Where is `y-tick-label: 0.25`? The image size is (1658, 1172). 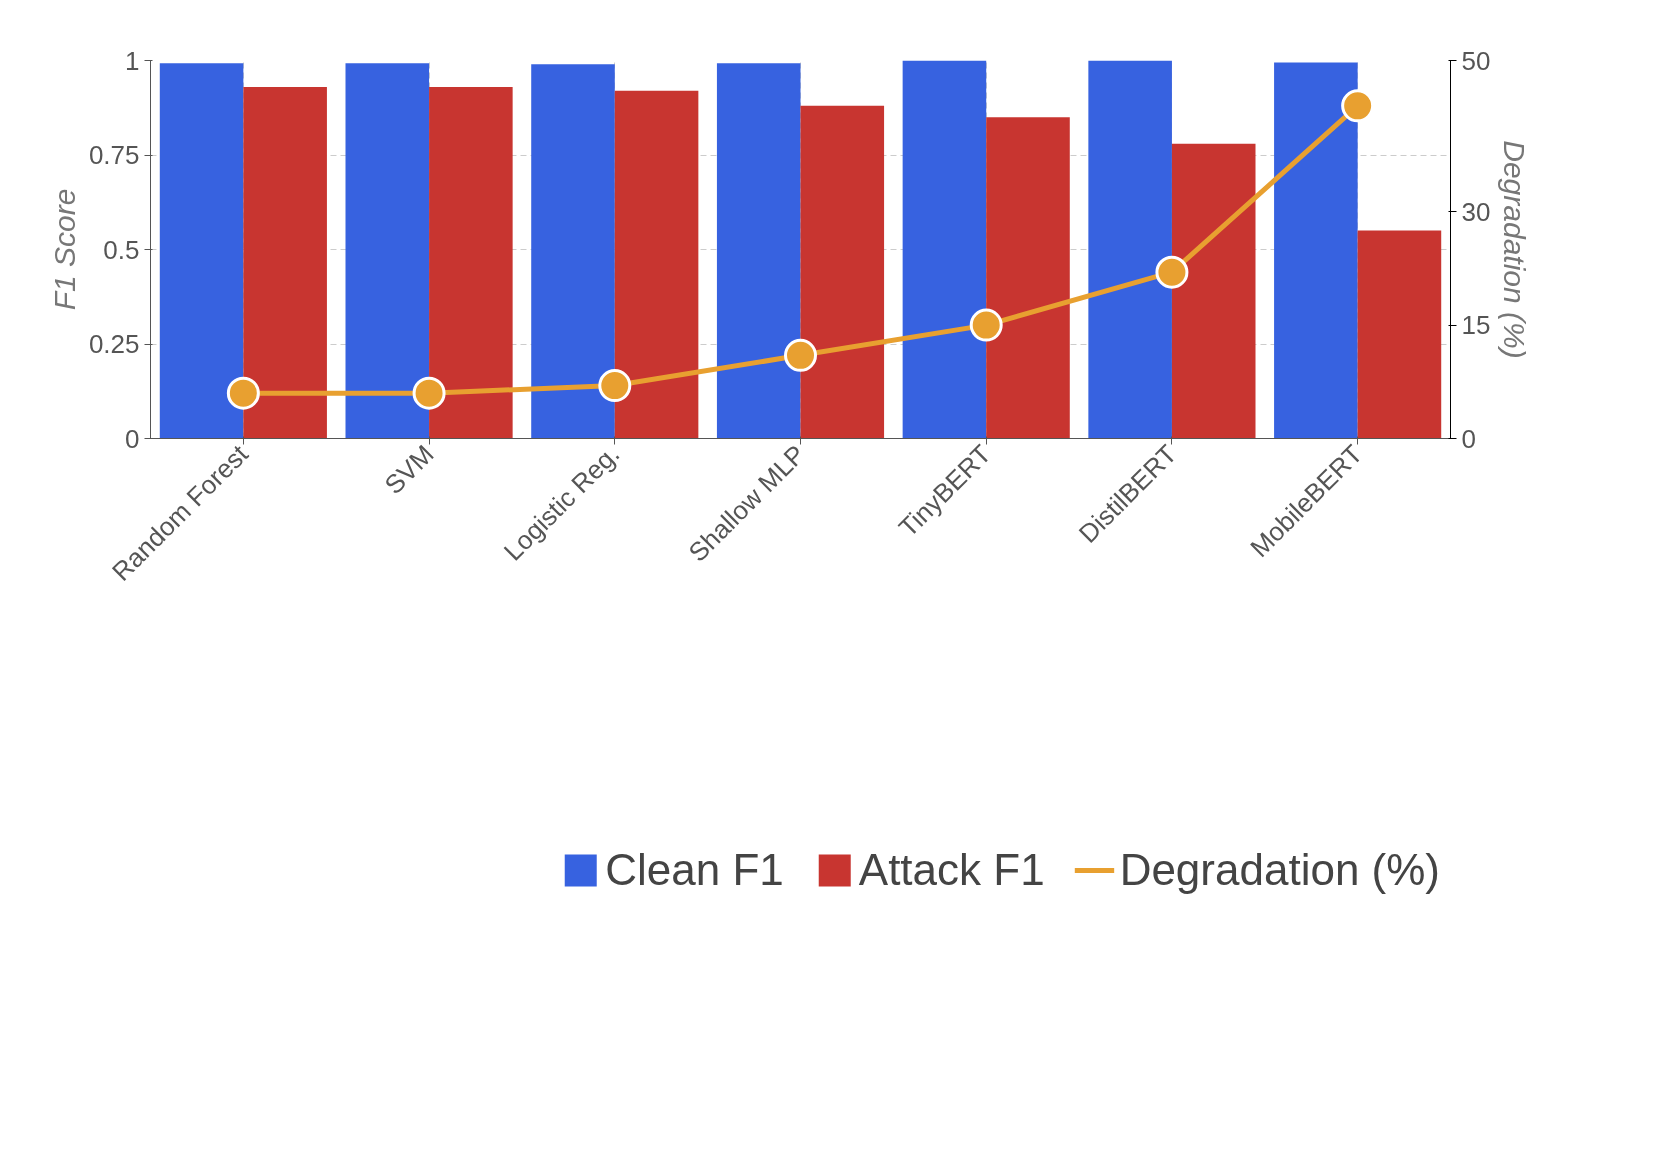
y-tick-label: 0.25 is located at coordinates (114, 344).